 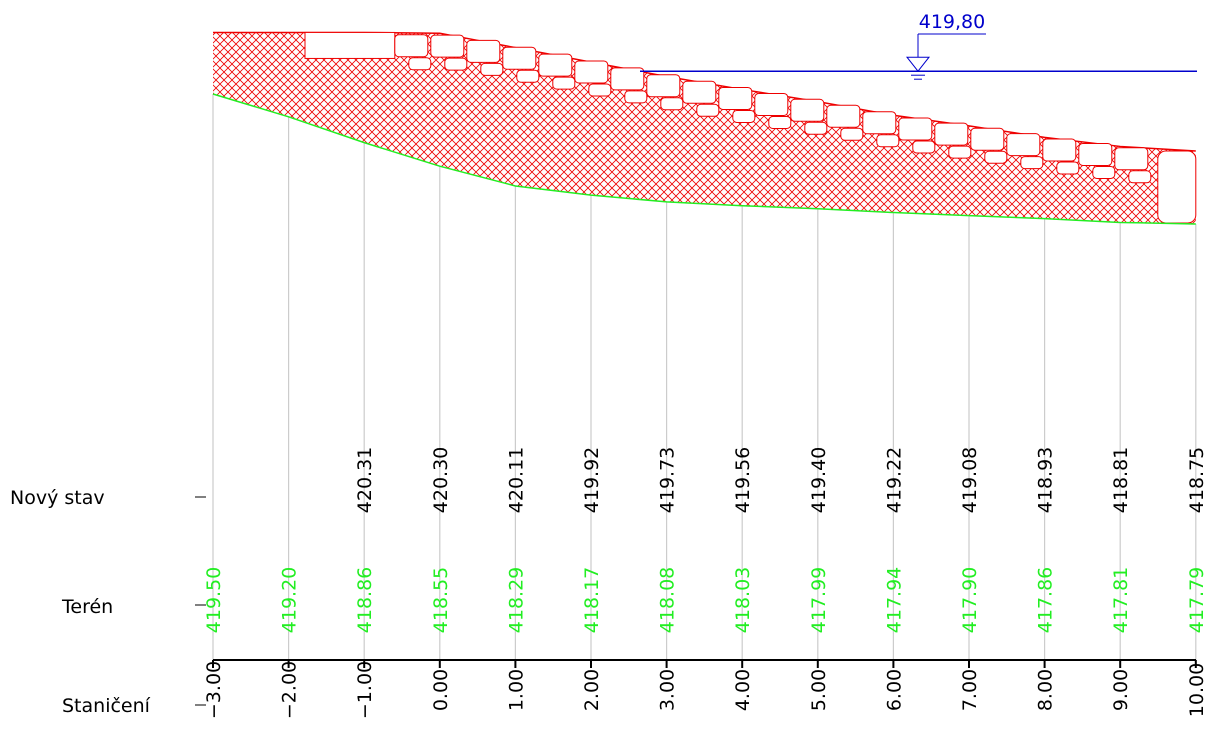 I want to click on station-label: 6.00, so click(x=894, y=690).